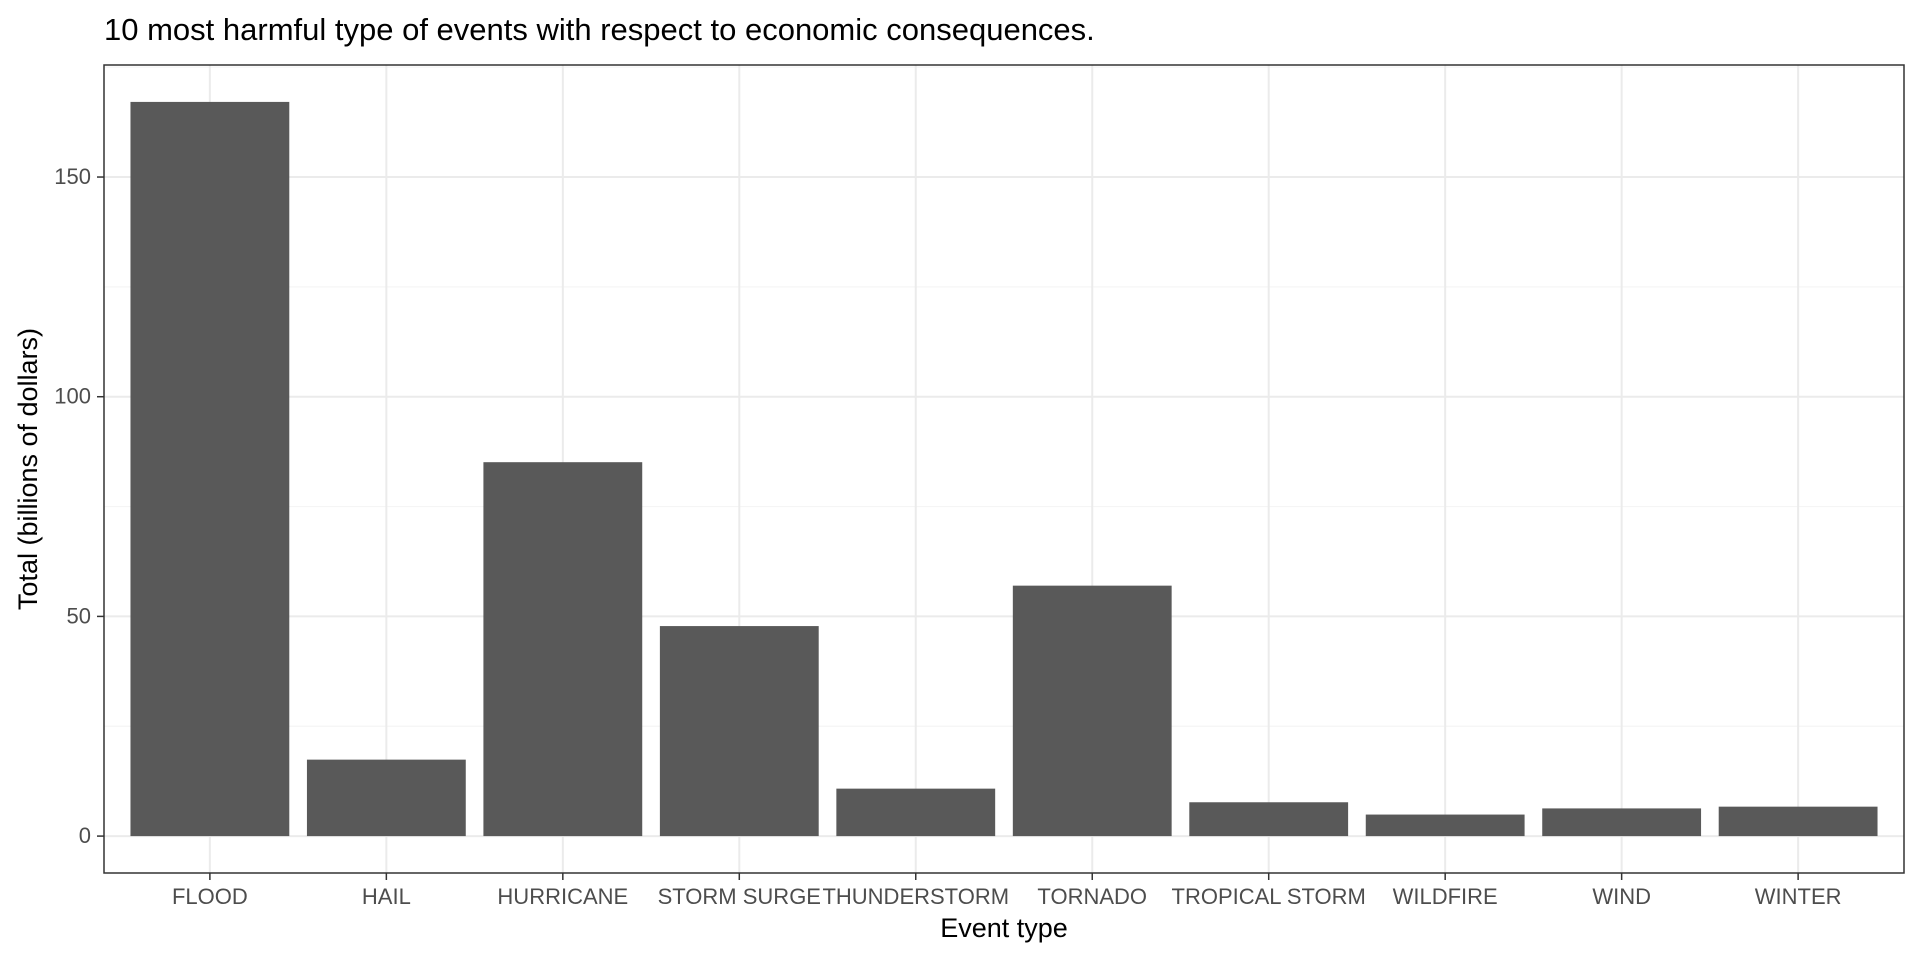  Describe the element at coordinates (1004, 928) in the screenshot. I see `x-axis-title: Event type` at that location.